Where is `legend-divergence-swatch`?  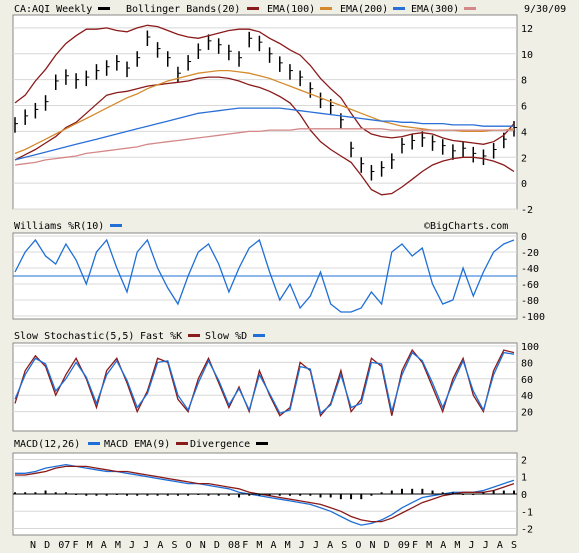 legend-divergence-swatch is located at coordinates (262, 443).